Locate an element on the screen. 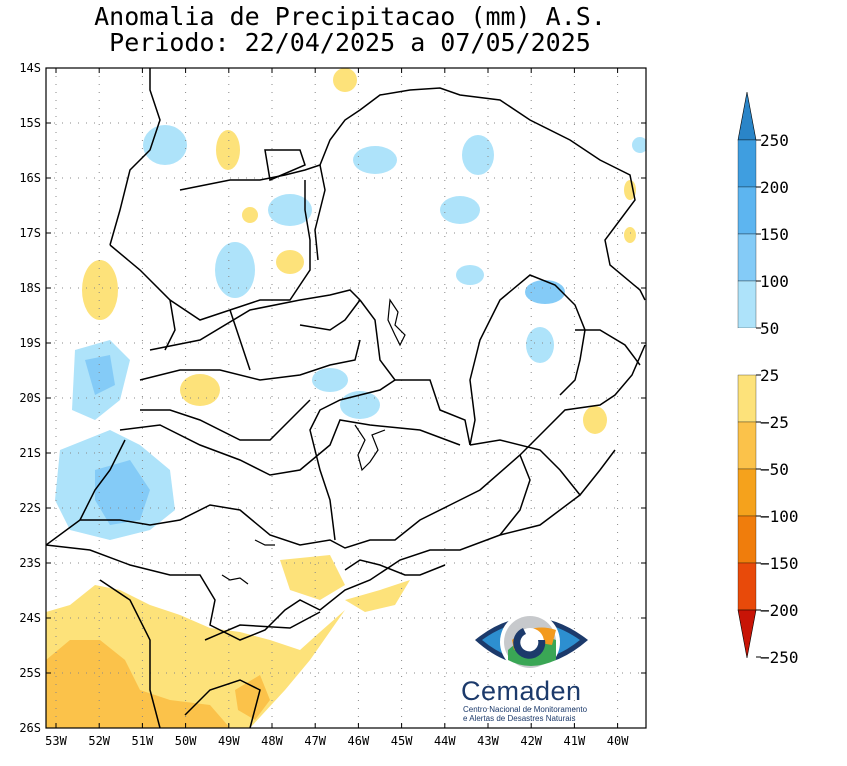  latitude-labels: 14S 15S 16S 17S 18S 19S 20S 21S 22S 23S 24S 25S 26S is located at coordinates (30, 398).